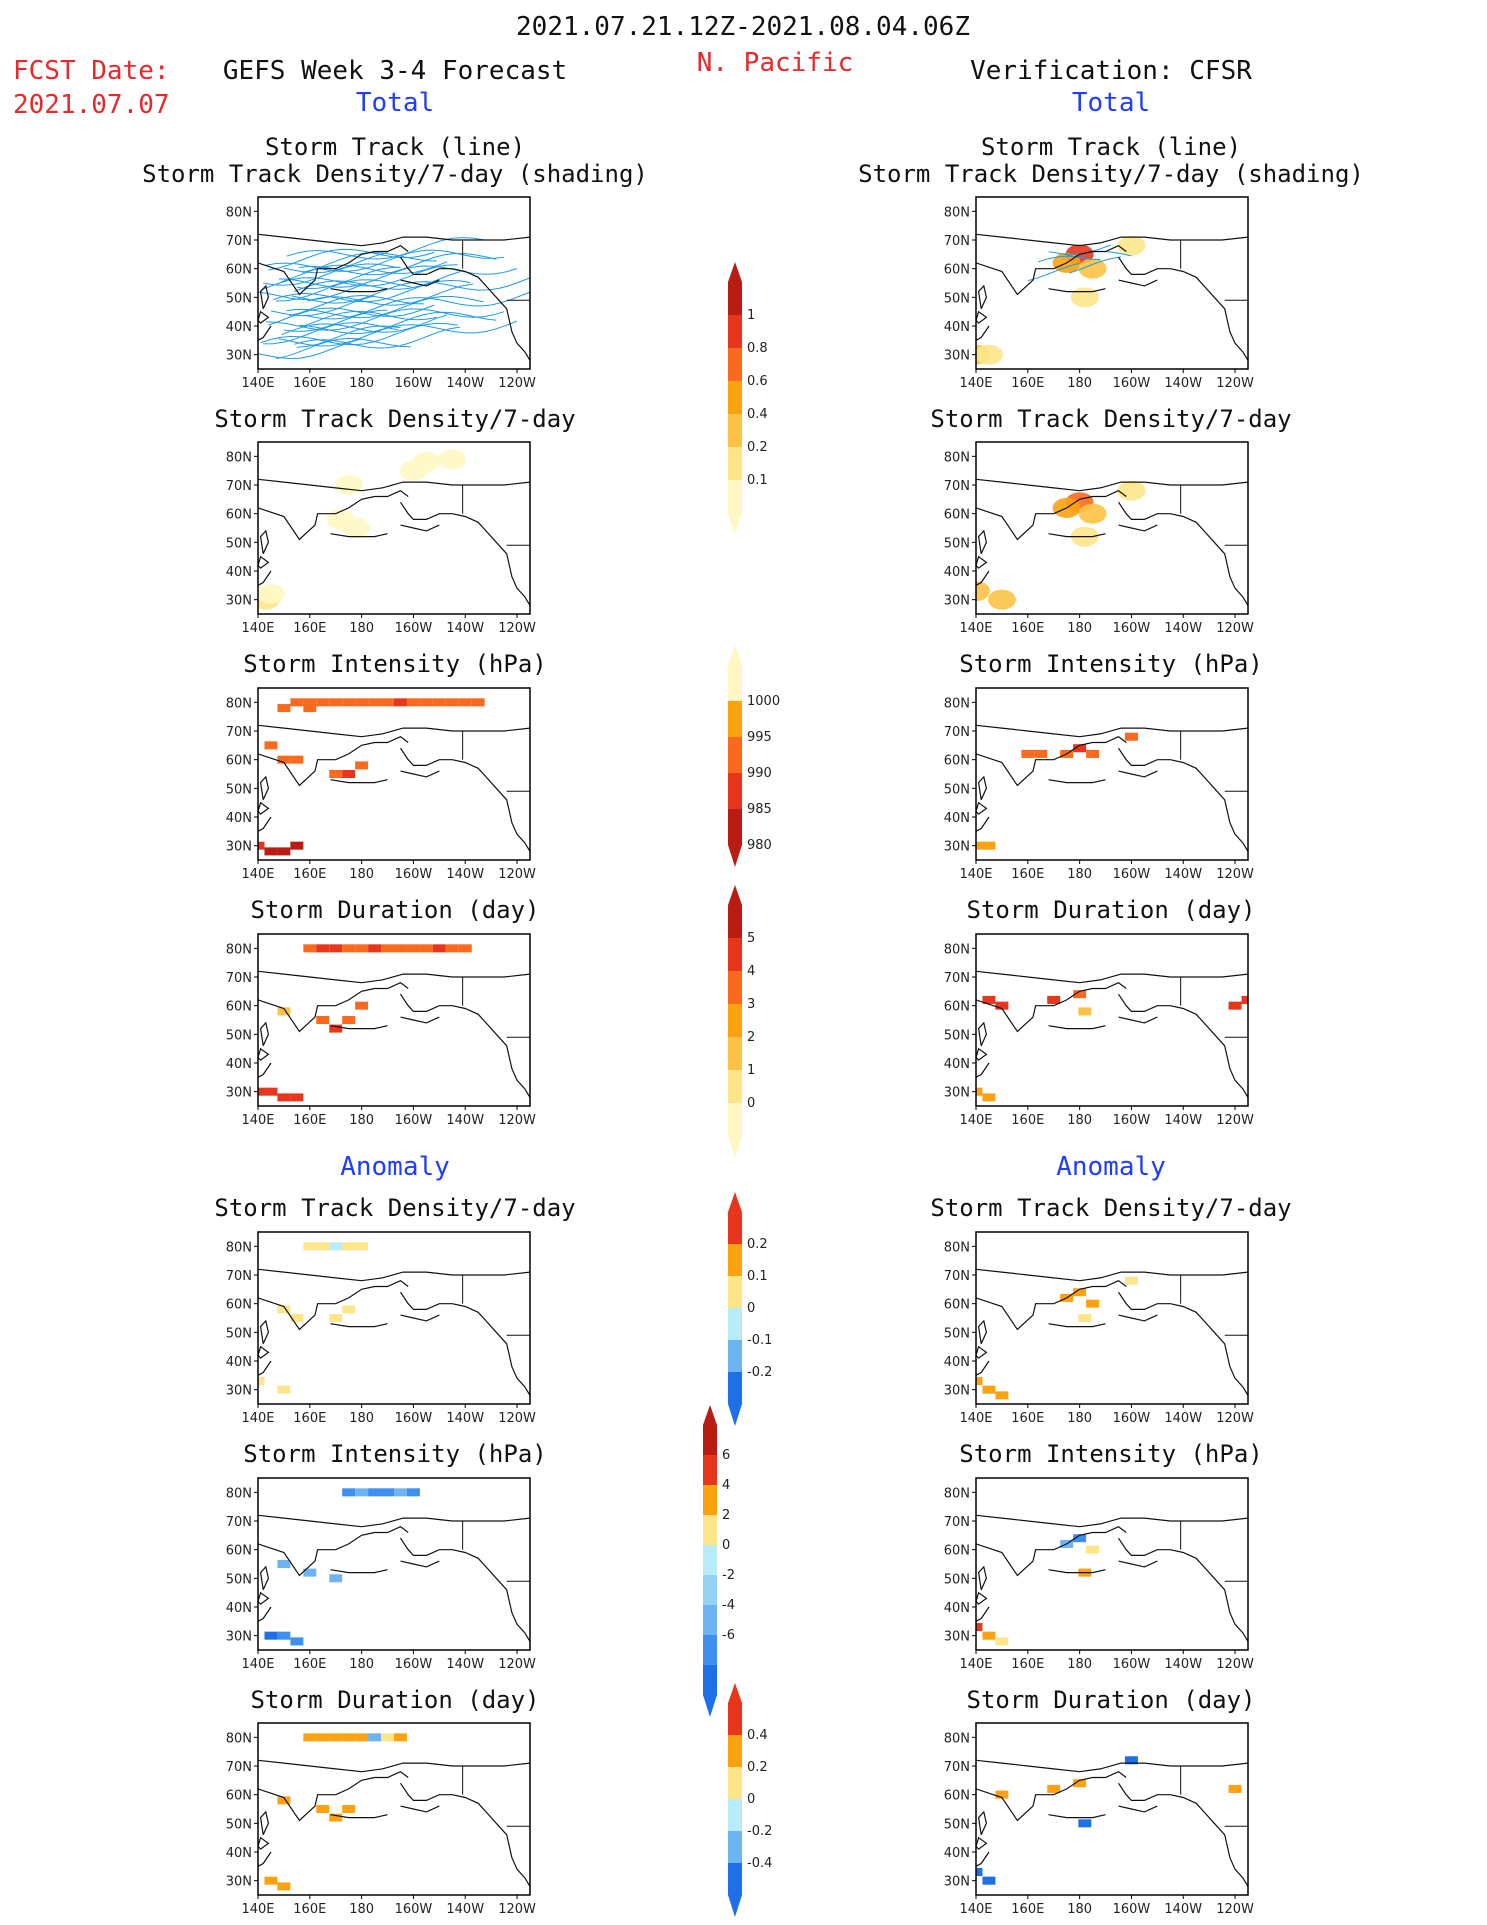 The width and height of the screenshot is (1487, 1925). I want to click on panel-title-duration: Storm Duration (day), so click(395, 910).